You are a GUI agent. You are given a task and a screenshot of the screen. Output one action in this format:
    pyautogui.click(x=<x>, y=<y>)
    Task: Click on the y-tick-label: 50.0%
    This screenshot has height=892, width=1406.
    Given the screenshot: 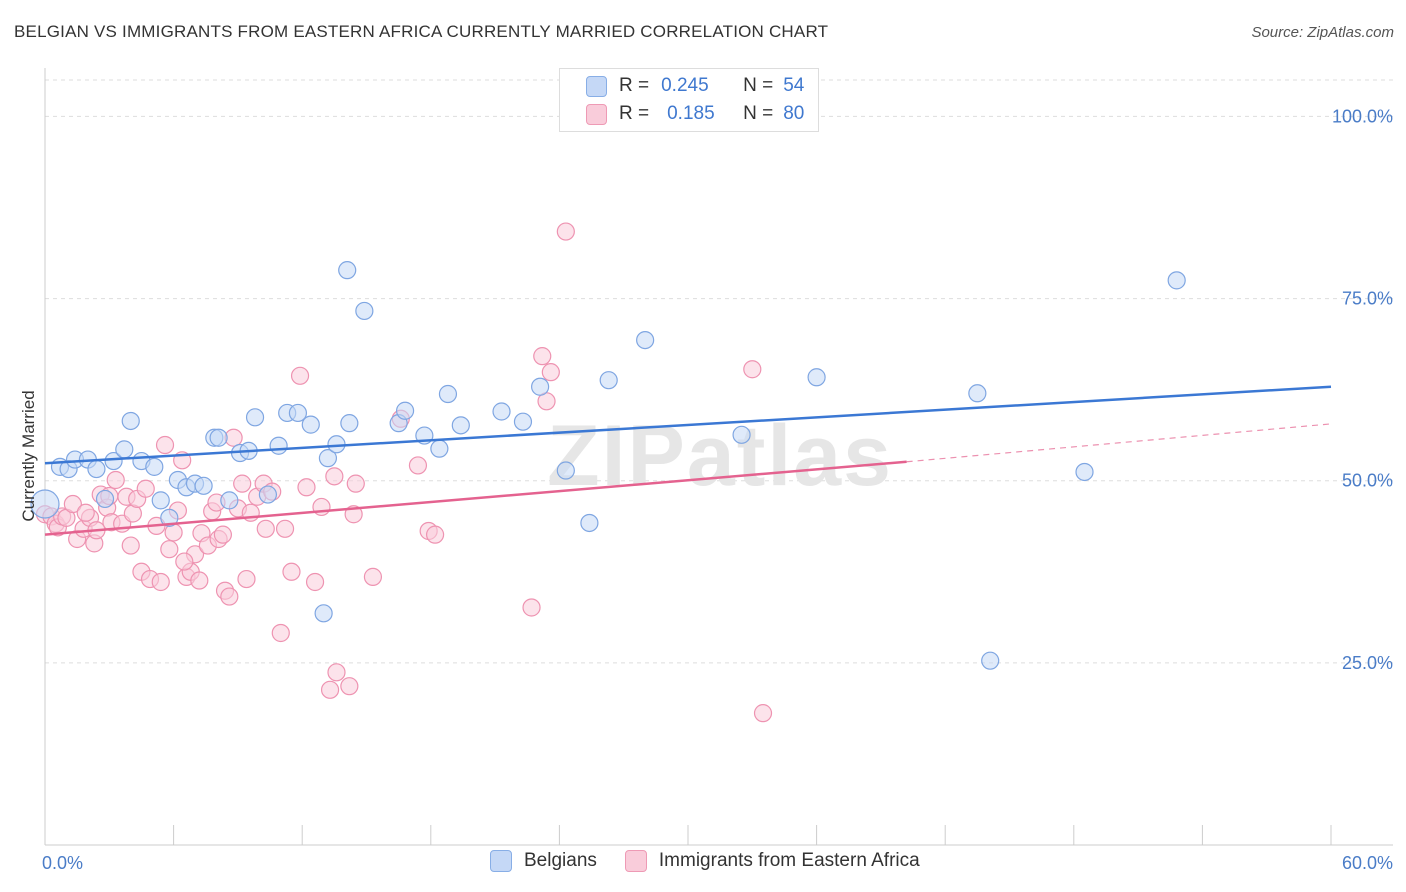 What is the action you would take?
    pyautogui.click(x=1367, y=481)
    